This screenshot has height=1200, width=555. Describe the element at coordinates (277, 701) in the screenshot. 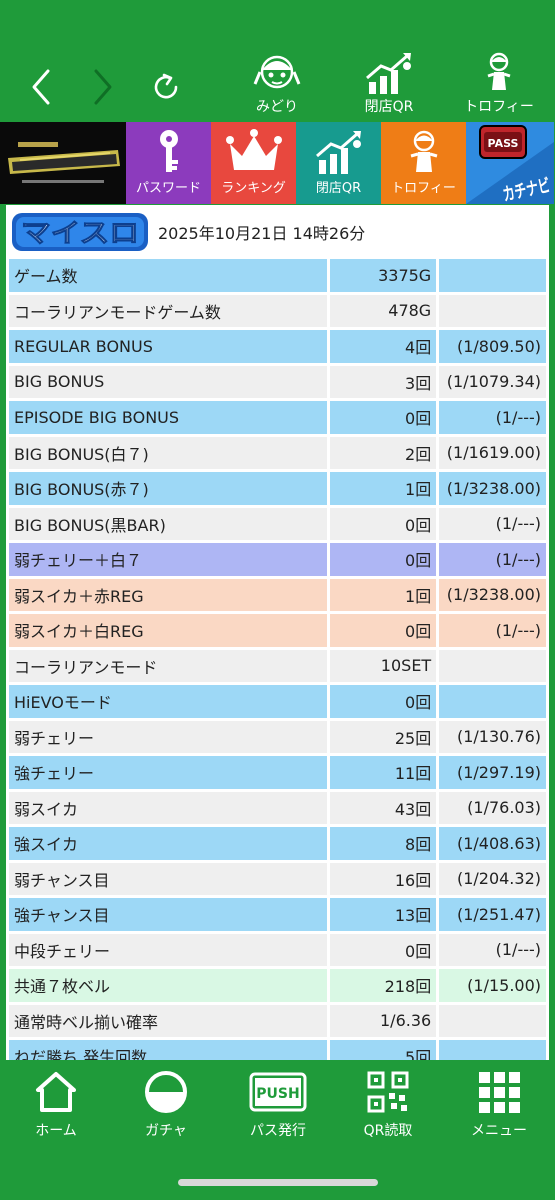

I see `table-row: HiEVOモード 0回` at that location.